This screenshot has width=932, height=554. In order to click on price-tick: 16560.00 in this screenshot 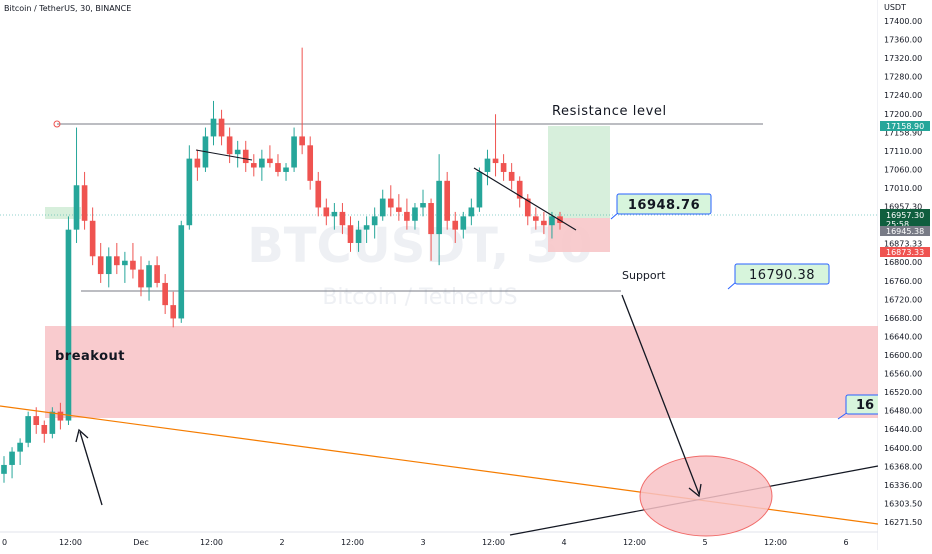, I will do `click(903, 374)`.